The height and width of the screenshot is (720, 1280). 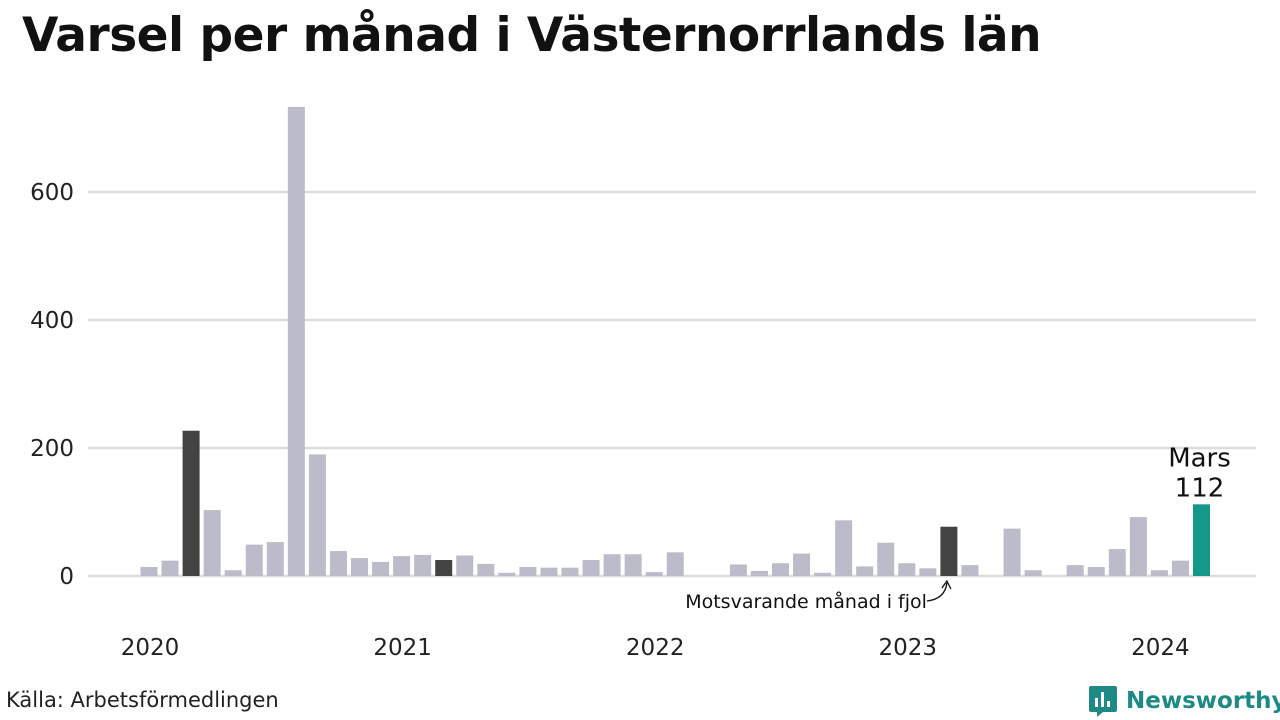 What do you see at coordinates (1160, 648) in the screenshot?
I see `x-tick-label: 2024` at bounding box center [1160, 648].